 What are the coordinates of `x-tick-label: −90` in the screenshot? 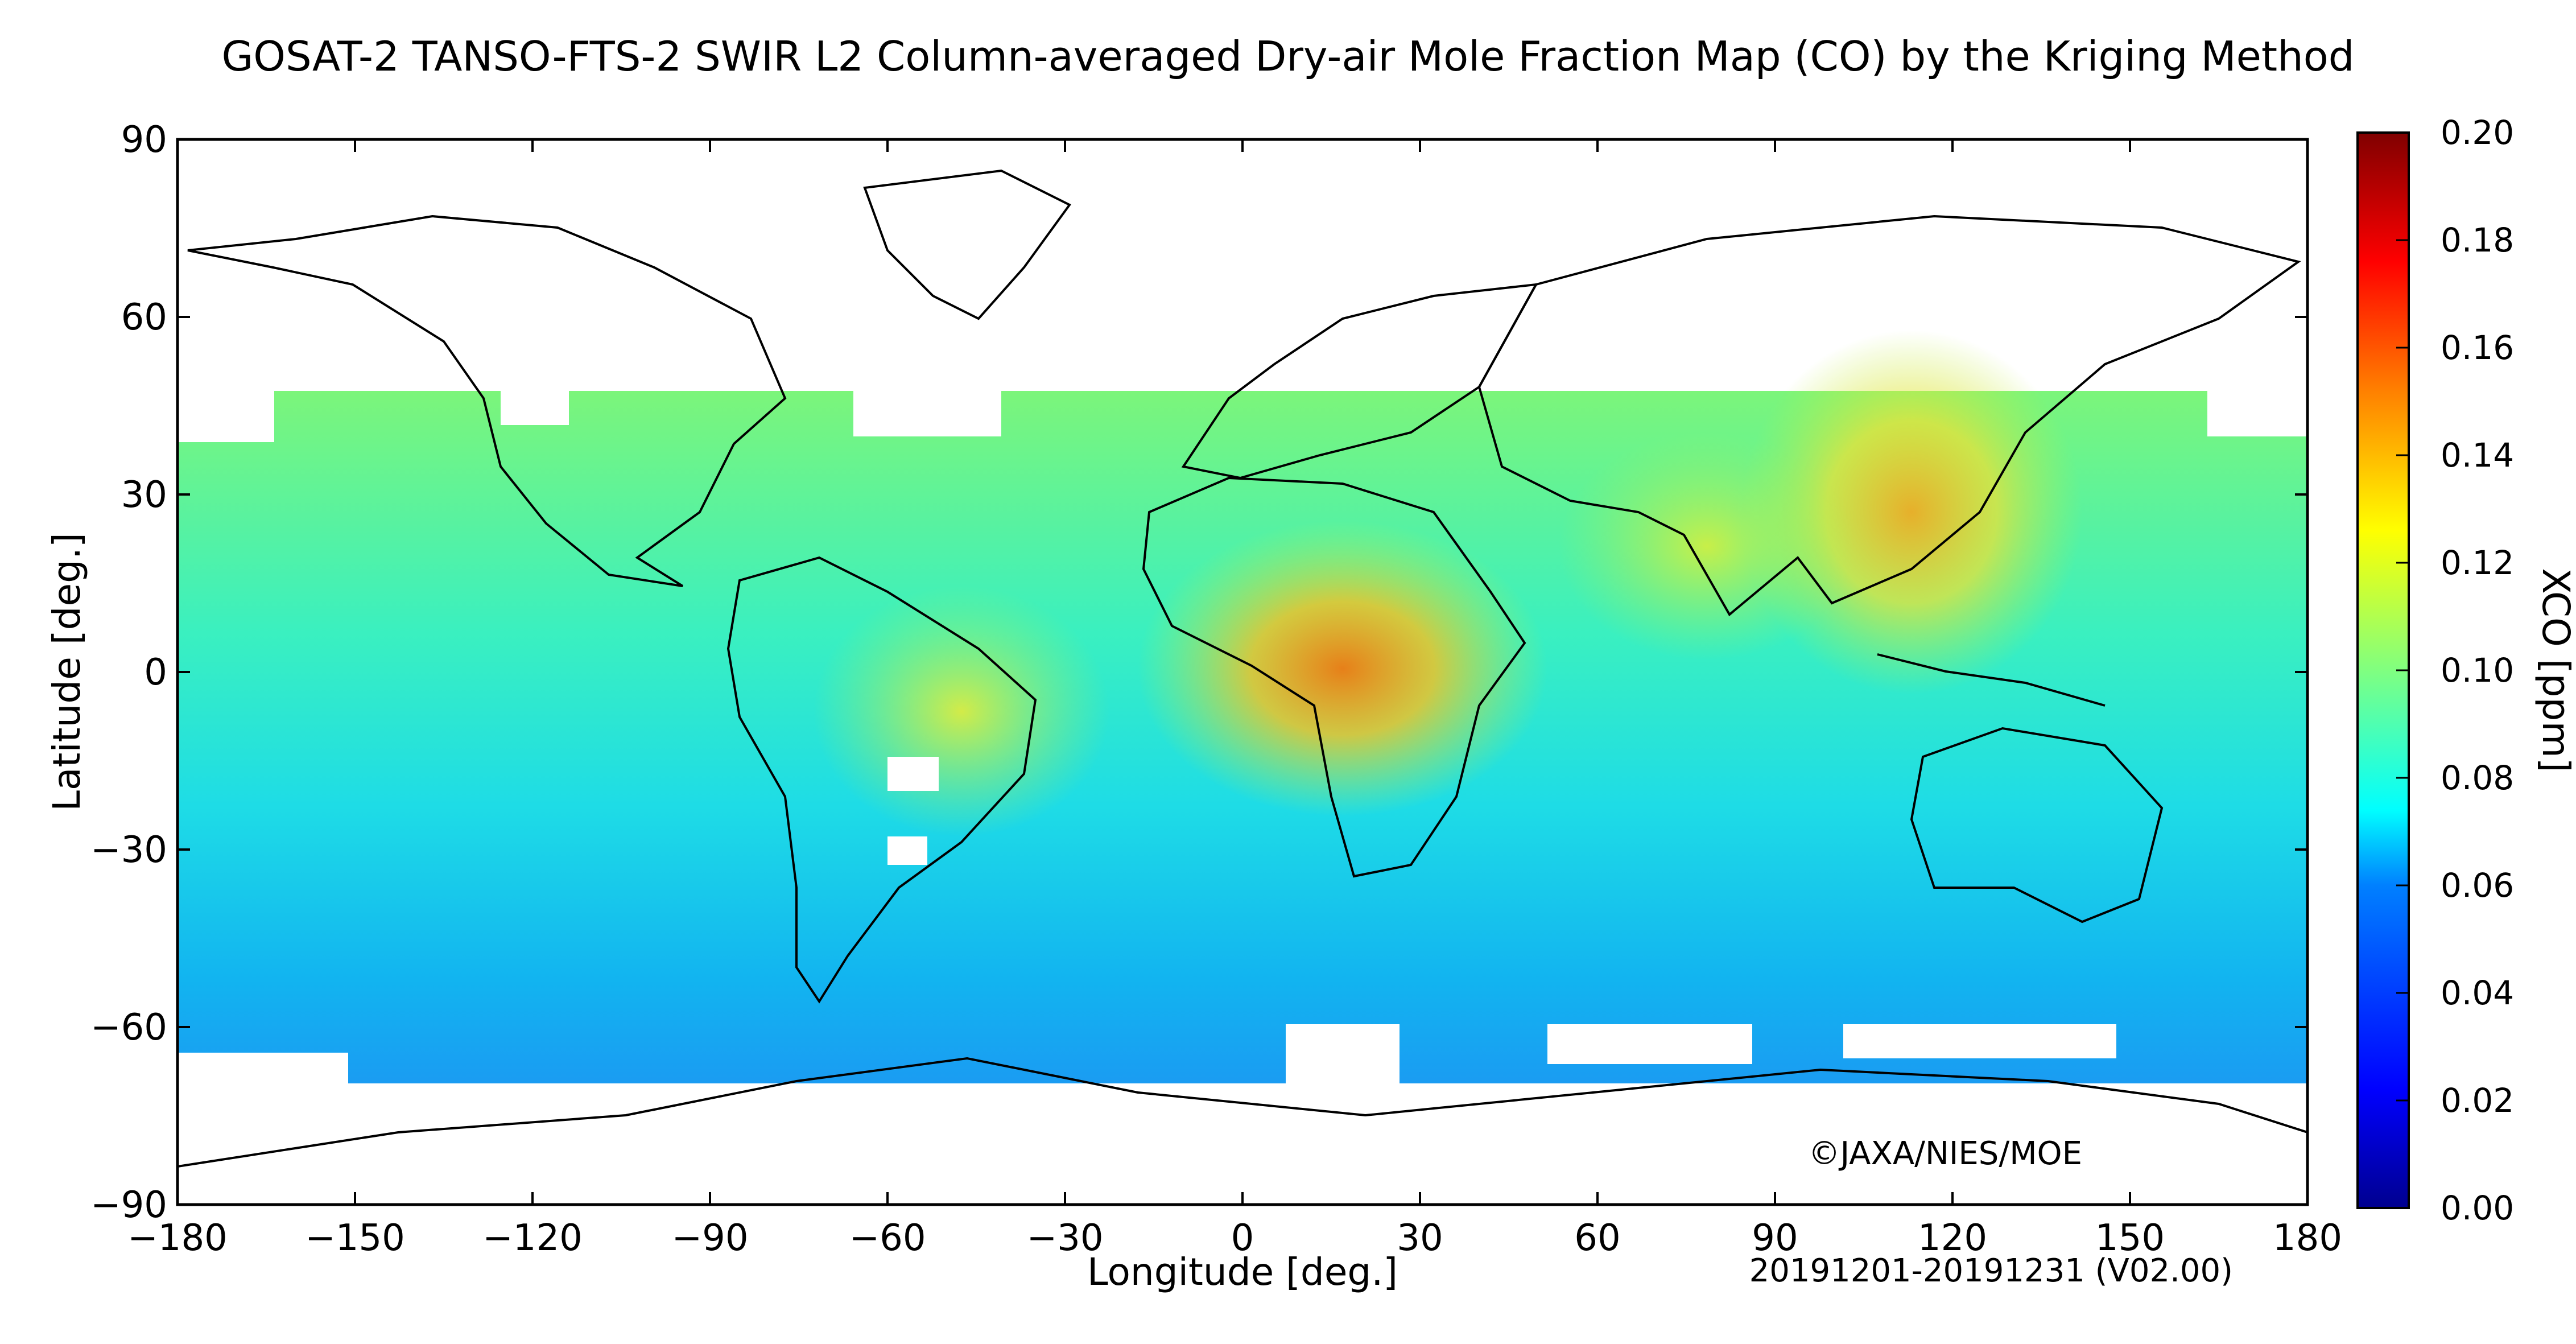 It's located at (710, 1238).